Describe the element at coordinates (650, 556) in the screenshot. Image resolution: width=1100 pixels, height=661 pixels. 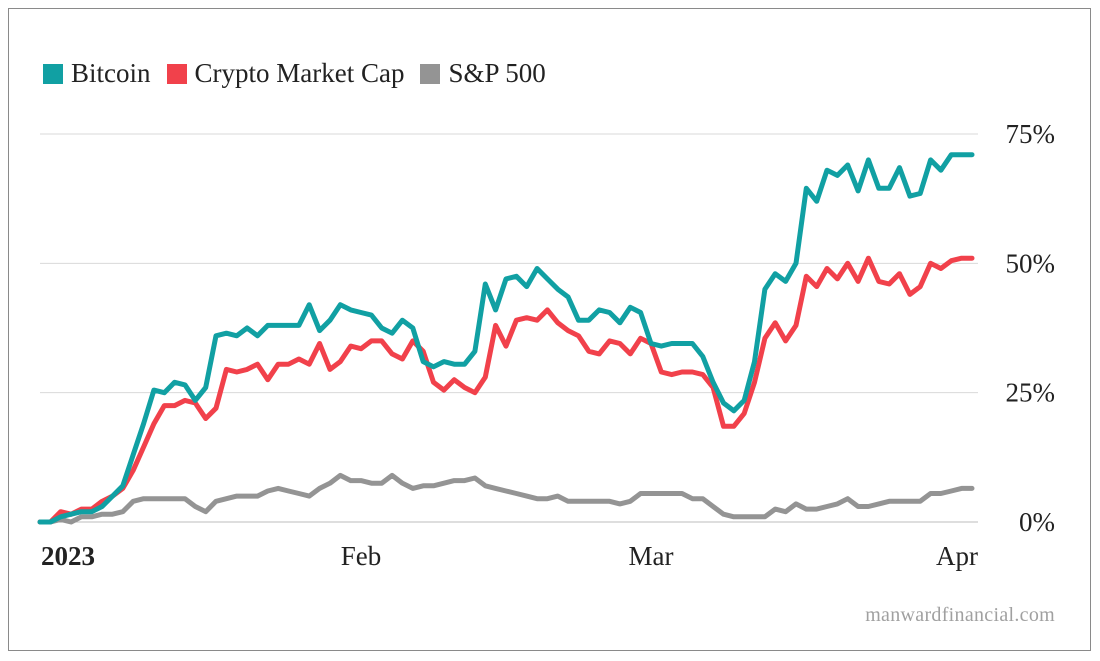
I see `x-tick-label: Mar` at that location.